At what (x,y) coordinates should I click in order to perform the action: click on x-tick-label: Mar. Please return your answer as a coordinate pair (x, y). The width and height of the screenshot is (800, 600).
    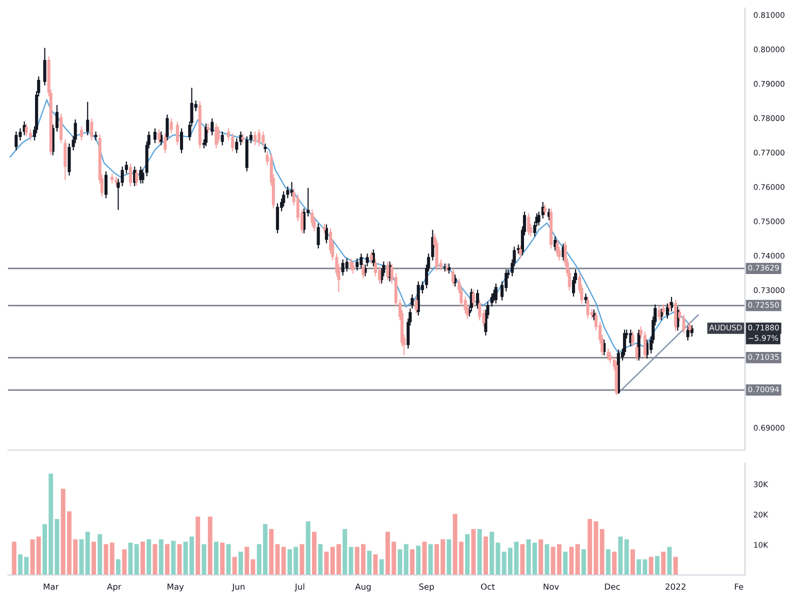
    Looking at the image, I should click on (51, 587).